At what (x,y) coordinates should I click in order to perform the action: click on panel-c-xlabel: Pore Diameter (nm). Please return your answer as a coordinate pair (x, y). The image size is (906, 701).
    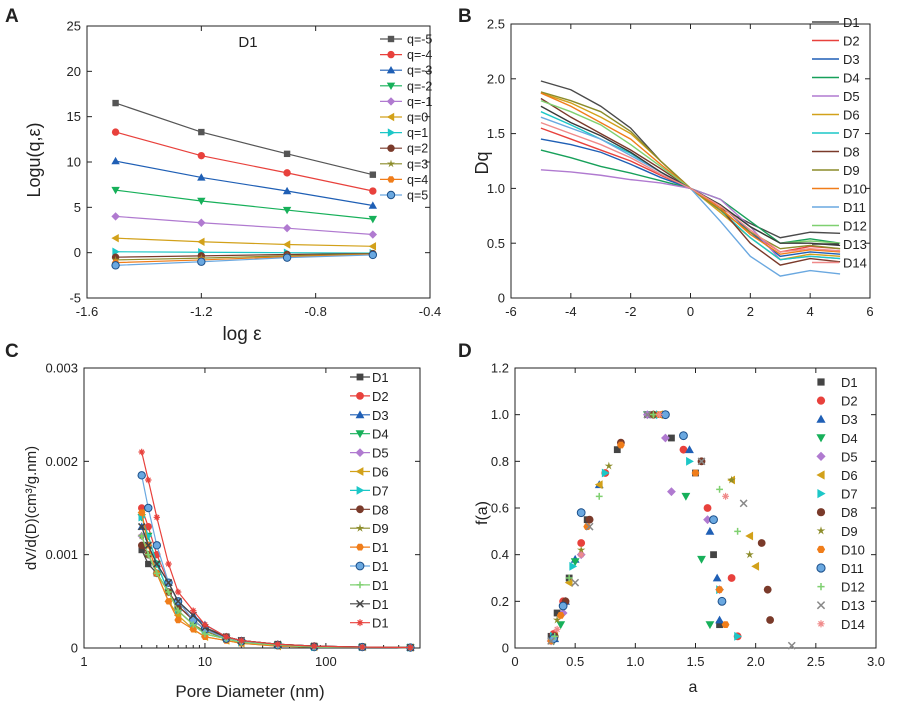
    Looking at the image, I should click on (249, 691).